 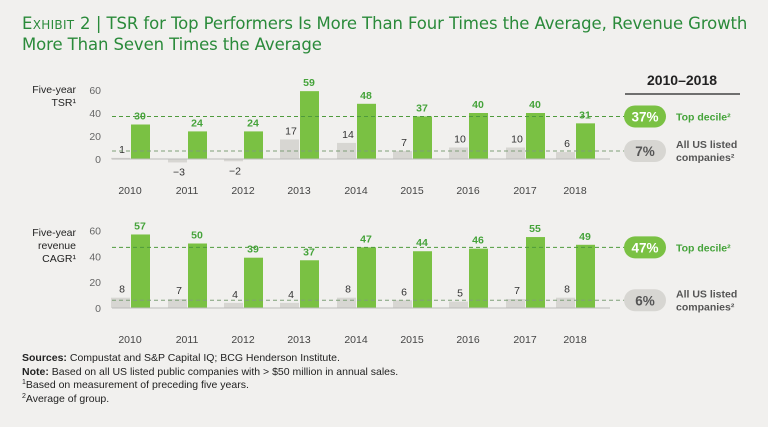 What do you see at coordinates (95, 114) in the screenshot?
I see `tsr-ytick: 40` at bounding box center [95, 114].